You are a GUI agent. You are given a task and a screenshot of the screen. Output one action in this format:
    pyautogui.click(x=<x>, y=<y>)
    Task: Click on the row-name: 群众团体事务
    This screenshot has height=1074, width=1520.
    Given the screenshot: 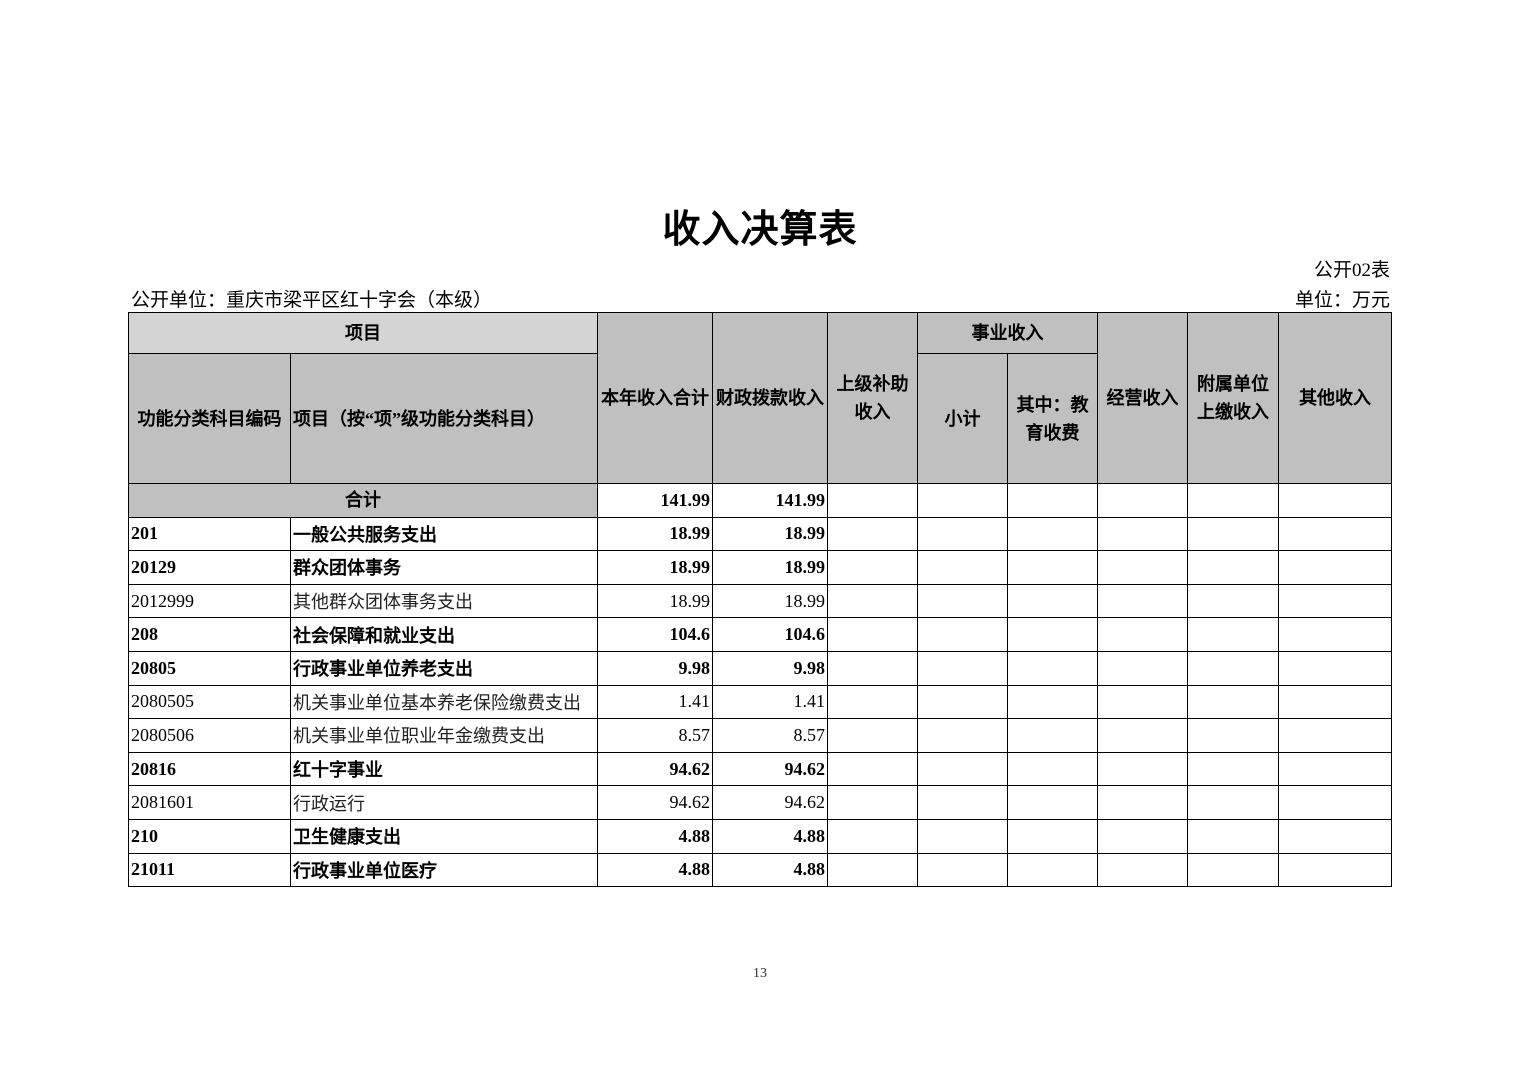 What is the action you would take?
    pyautogui.click(x=444, y=567)
    